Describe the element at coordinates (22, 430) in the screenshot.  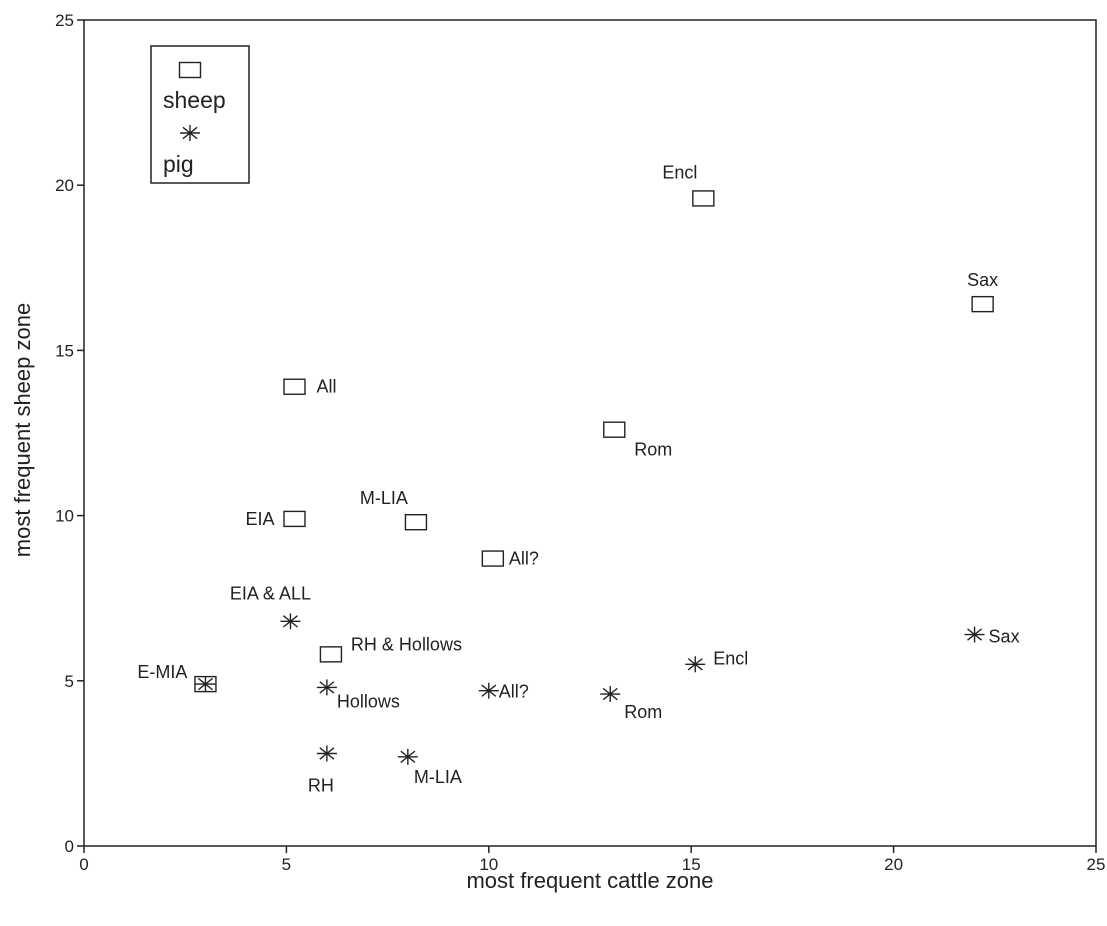
I see `y-axis-label: most frequent sheep zone` at that location.